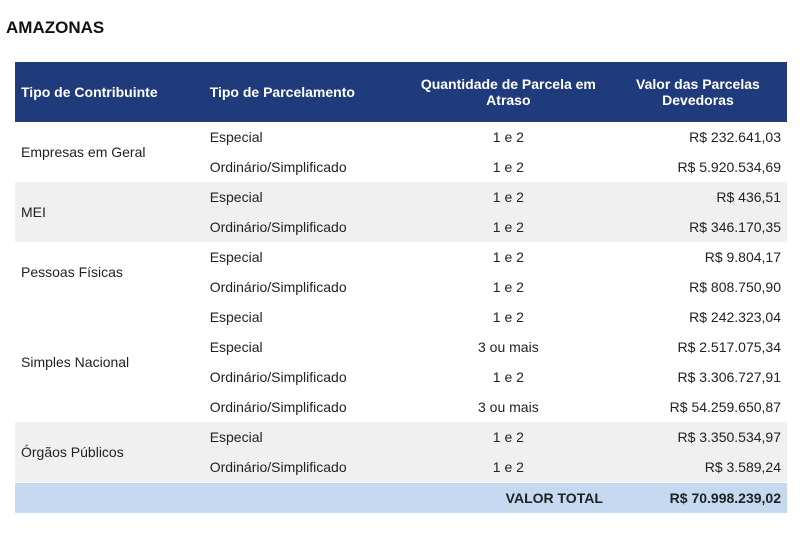 The height and width of the screenshot is (533, 800). Describe the element at coordinates (401, 261) in the screenshot. I see `table-row: Pessoas Físicas Especial 1 e 2 R$ 9.804,17` at that location.